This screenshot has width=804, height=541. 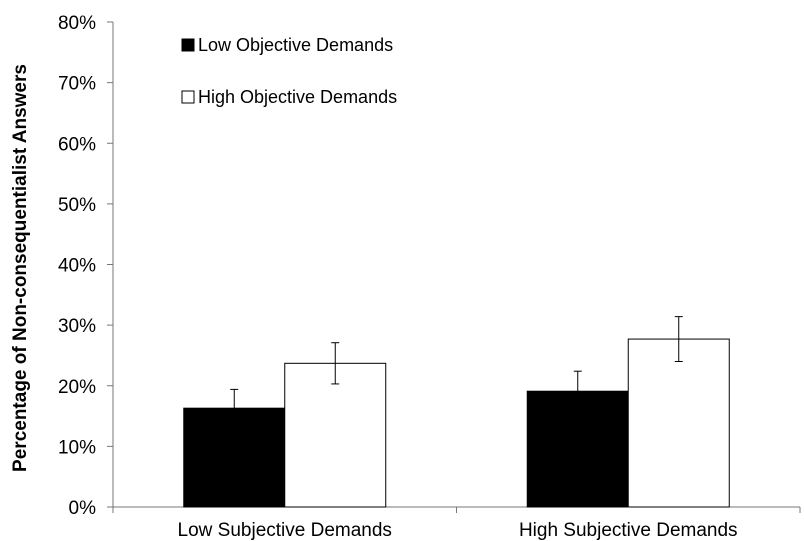 What do you see at coordinates (77, 84) in the screenshot?
I see `y-tick-label: 70%` at bounding box center [77, 84].